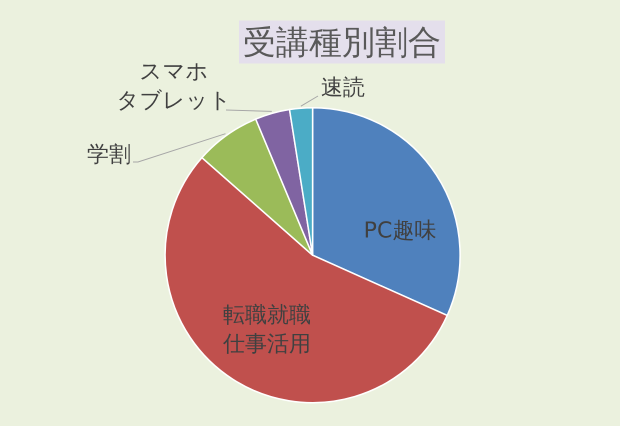 The height and width of the screenshot is (426, 620). Describe the element at coordinates (400, 231) in the screenshot. I see `slice-label: PC趣味` at that location.